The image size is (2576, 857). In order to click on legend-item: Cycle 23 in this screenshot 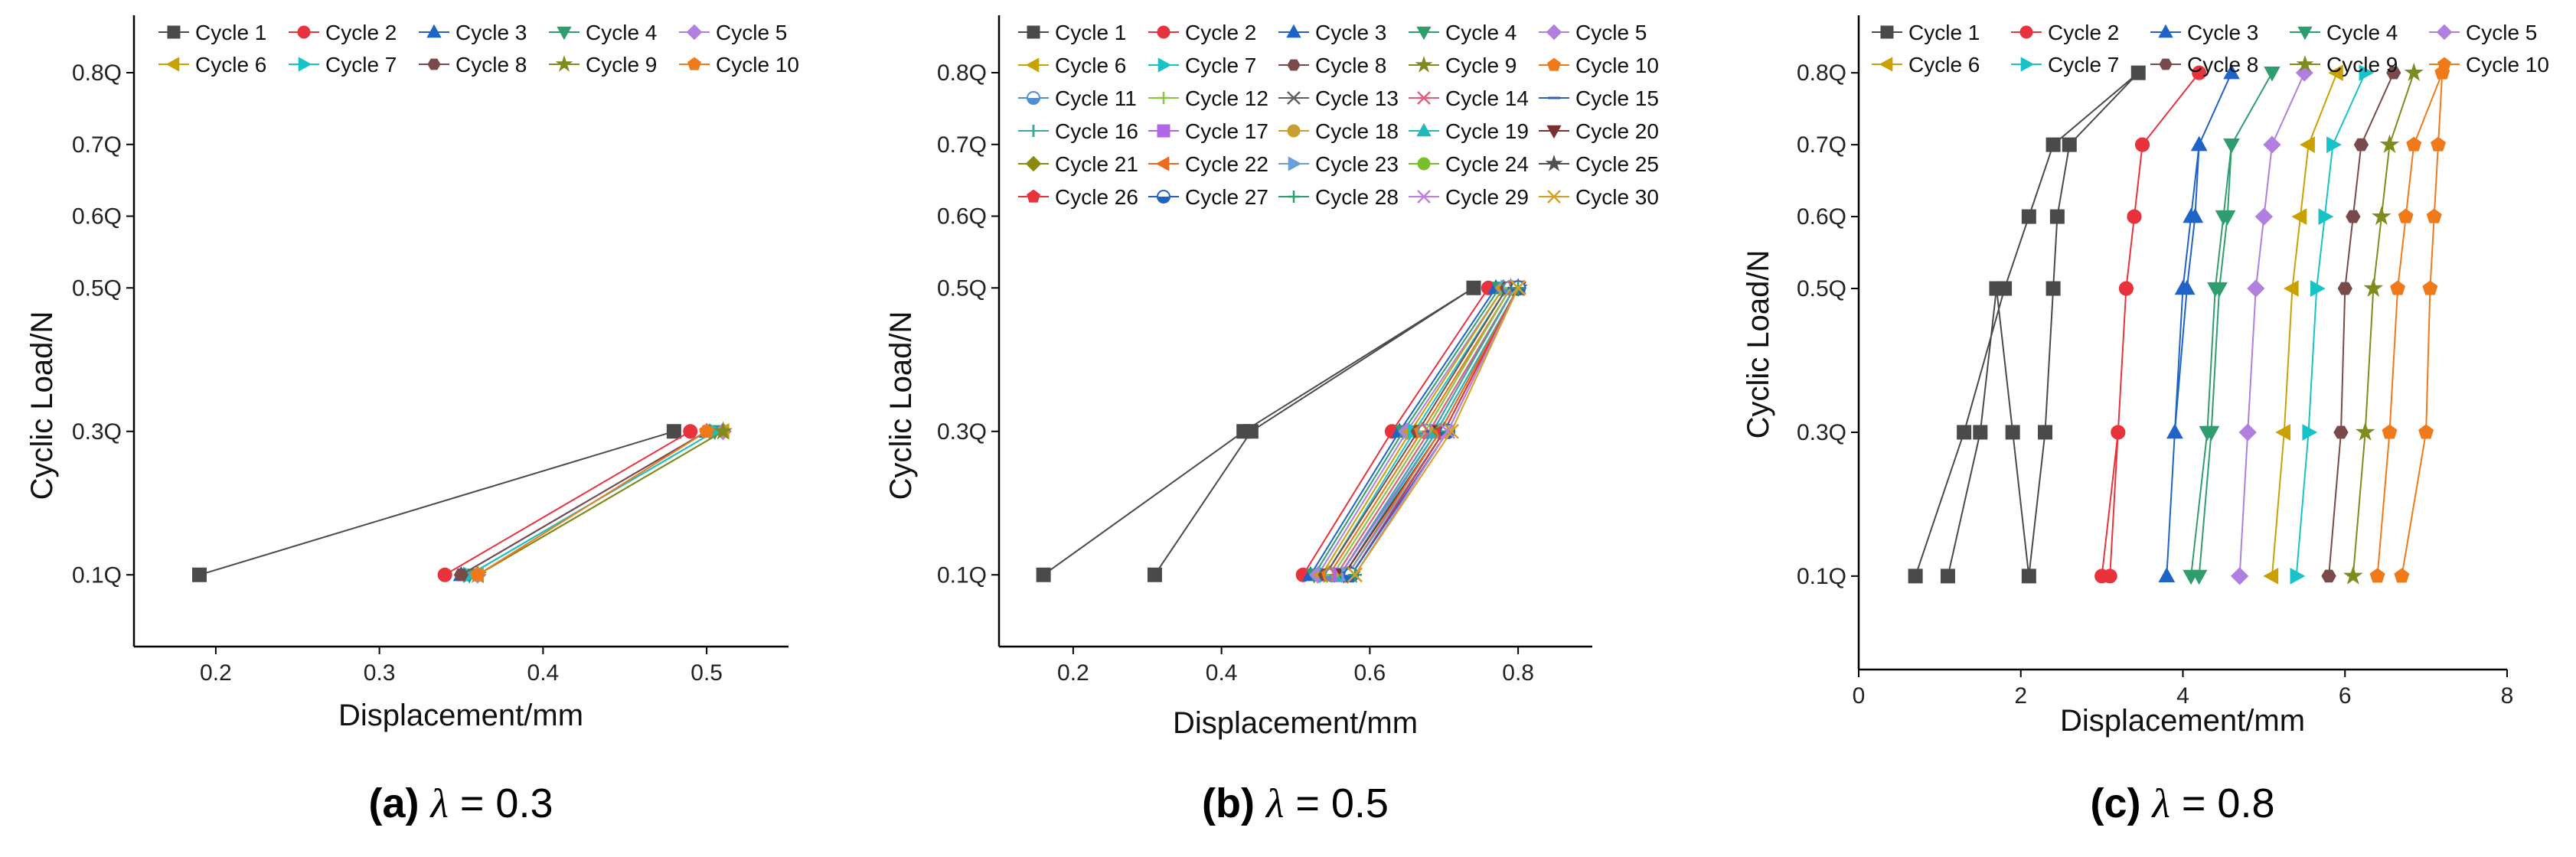, I will do `click(1338, 164)`.